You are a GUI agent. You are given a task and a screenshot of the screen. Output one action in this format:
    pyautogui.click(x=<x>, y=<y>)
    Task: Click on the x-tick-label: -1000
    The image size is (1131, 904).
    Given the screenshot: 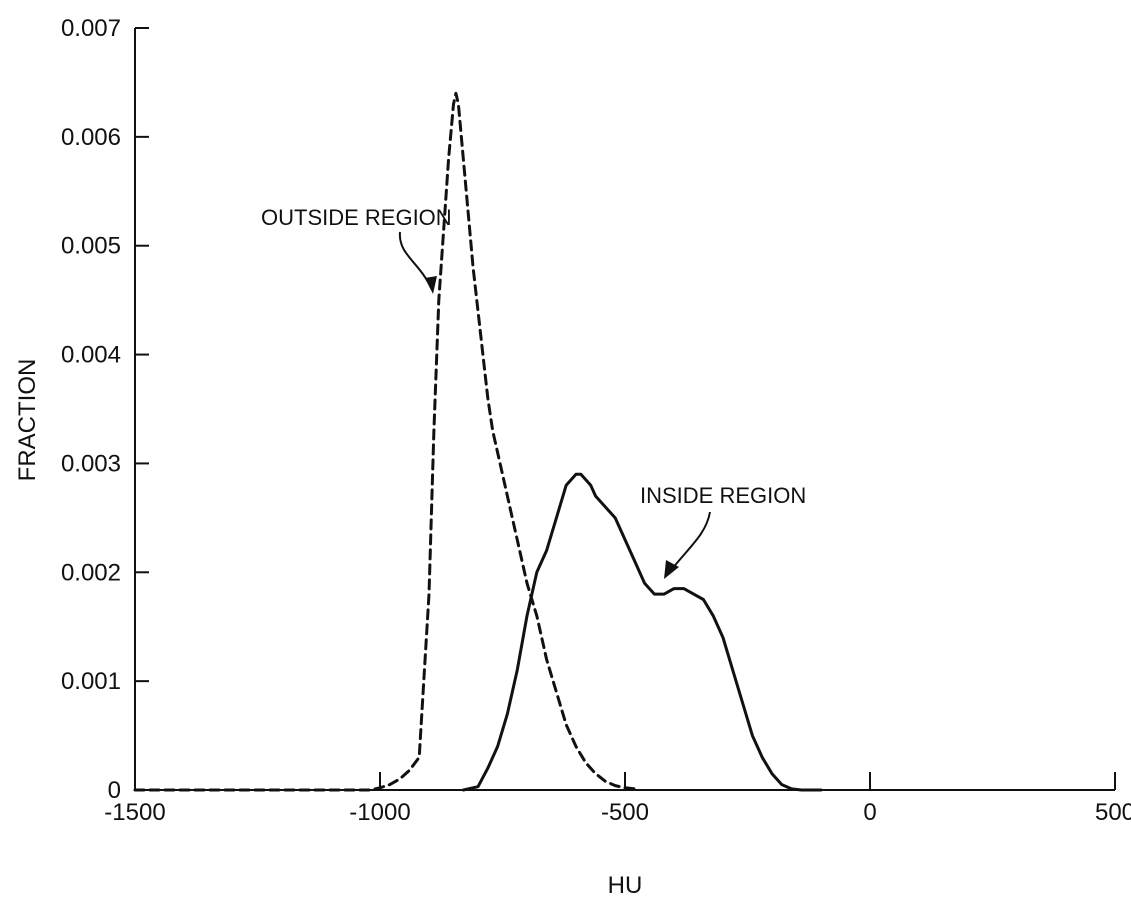 What is the action you would take?
    pyautogui.click(x=379, y=812)
    